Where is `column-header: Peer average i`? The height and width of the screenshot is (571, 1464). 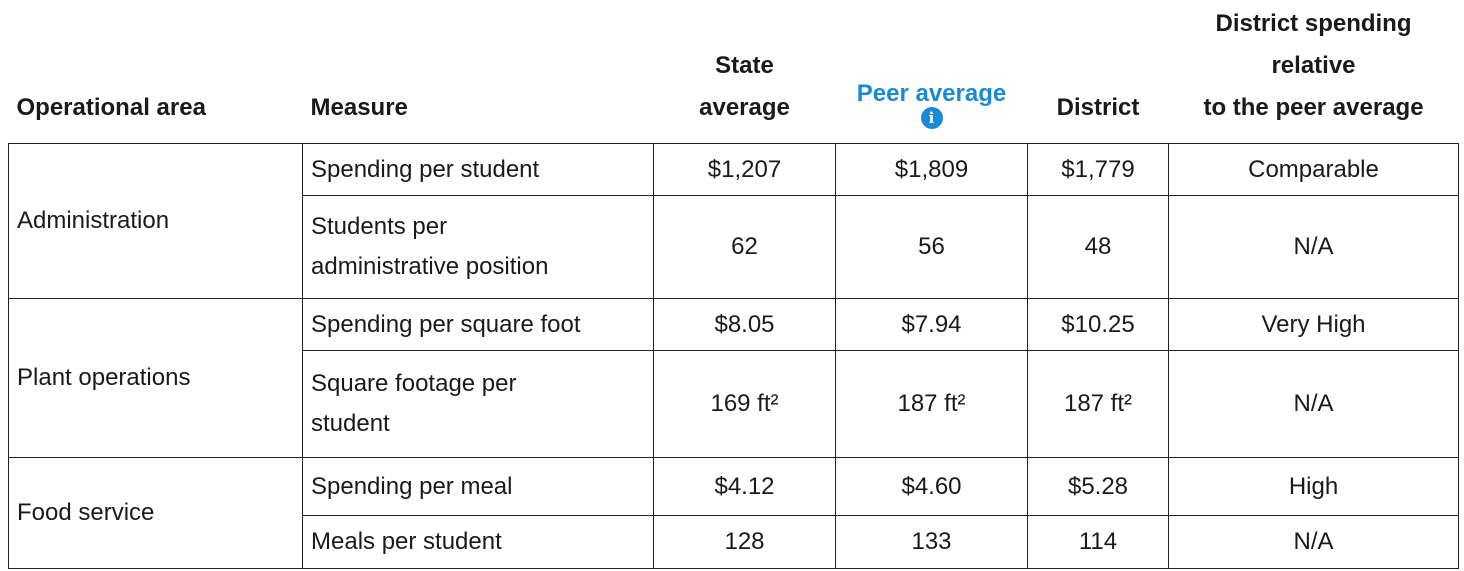
column-header: Peer average i is located at coordinates (932, 72).